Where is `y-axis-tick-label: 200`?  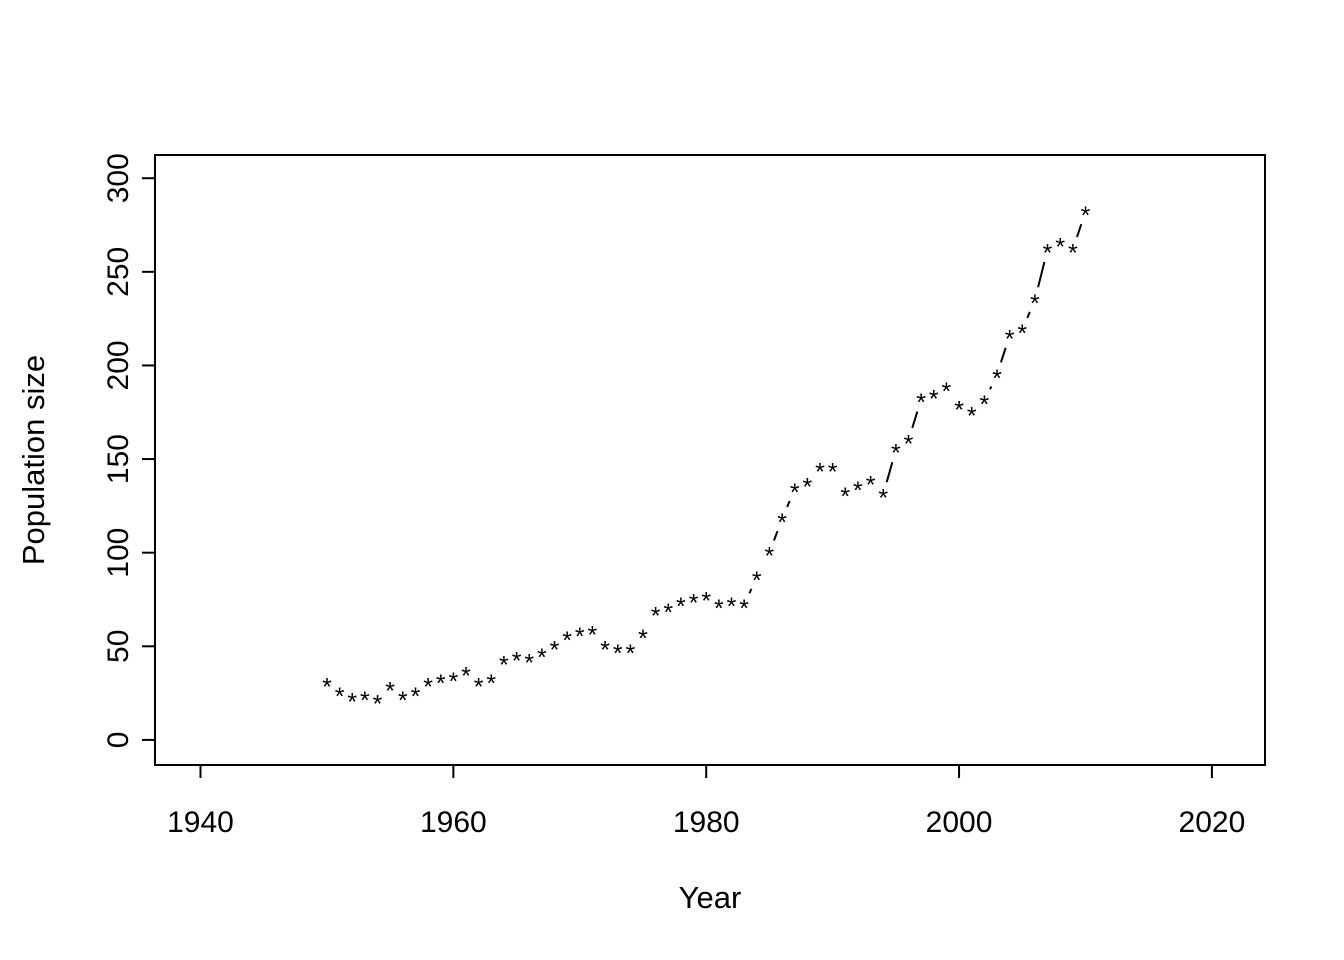 y-axis-tick-label: 200 is located at coordinates (118, 365).